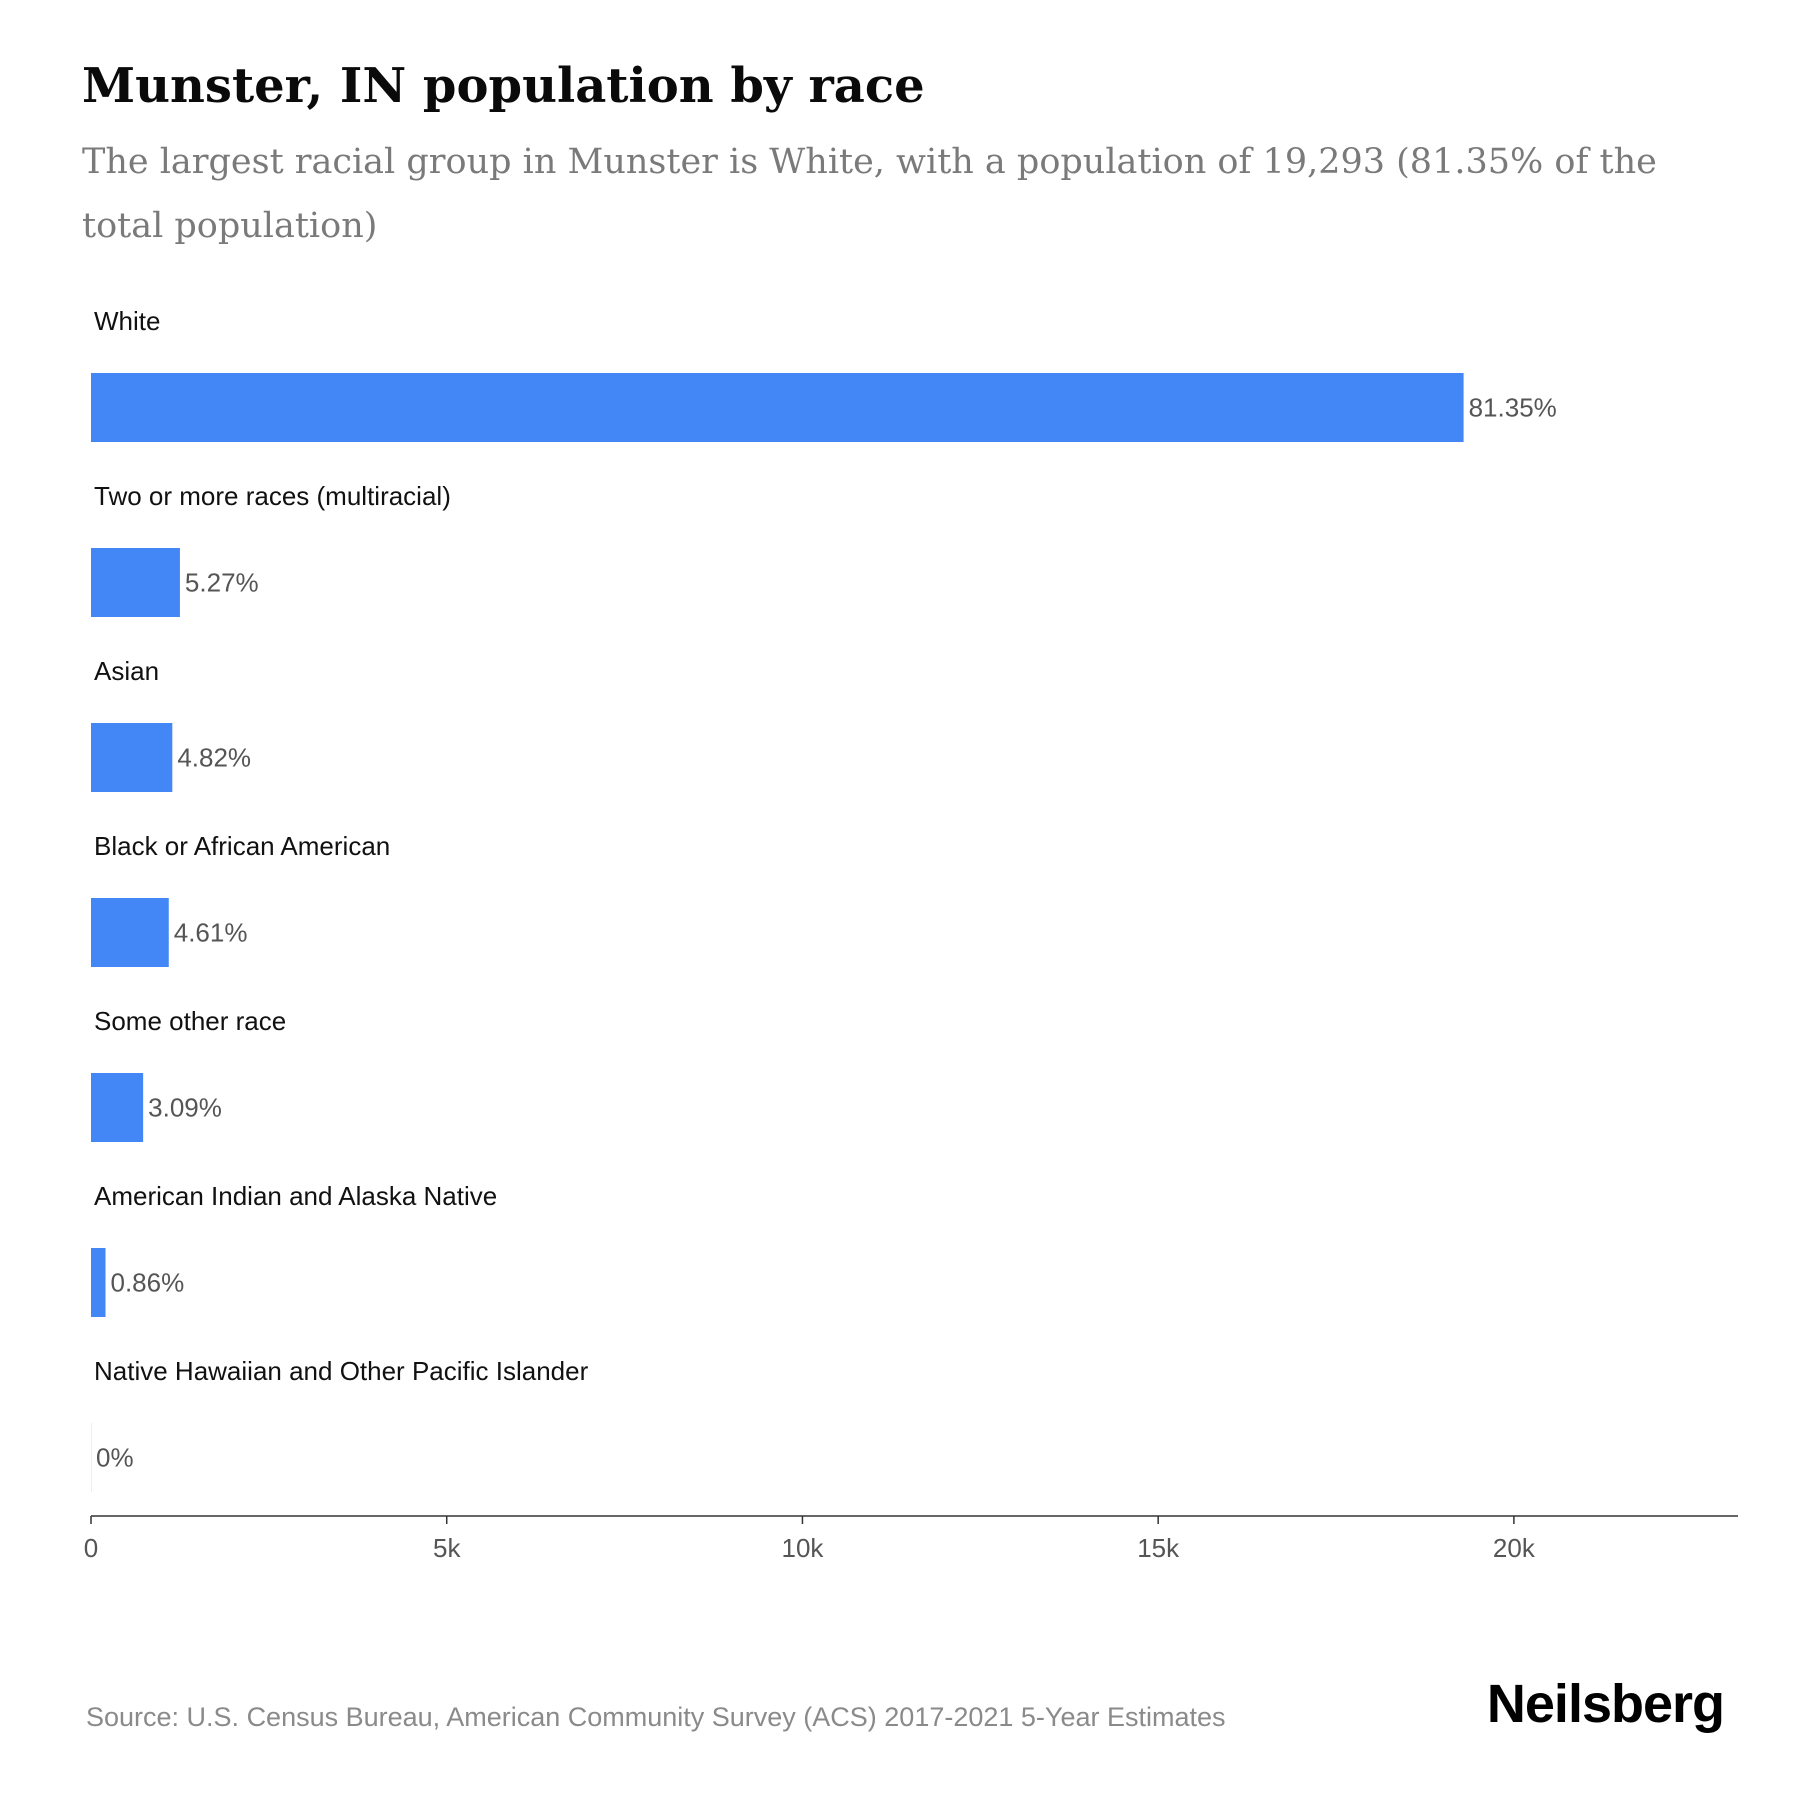 The height and width of the screenshot is (1800, 1800). Describe the element at coordinates (272, 496) in the screenshot. I see `category-label: Two or more races (multiracial)` at that location.